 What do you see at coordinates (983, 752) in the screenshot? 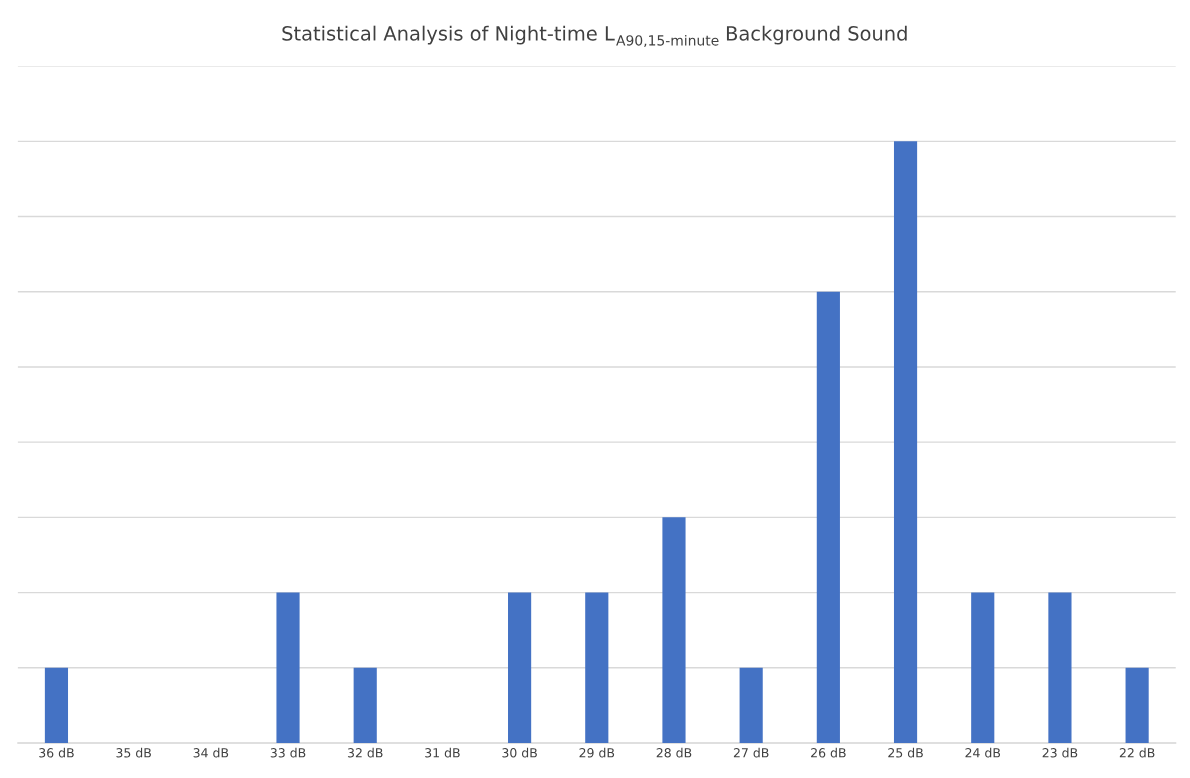
I see `x-tick-label: 24 dB` at bounding box center [983, 752].